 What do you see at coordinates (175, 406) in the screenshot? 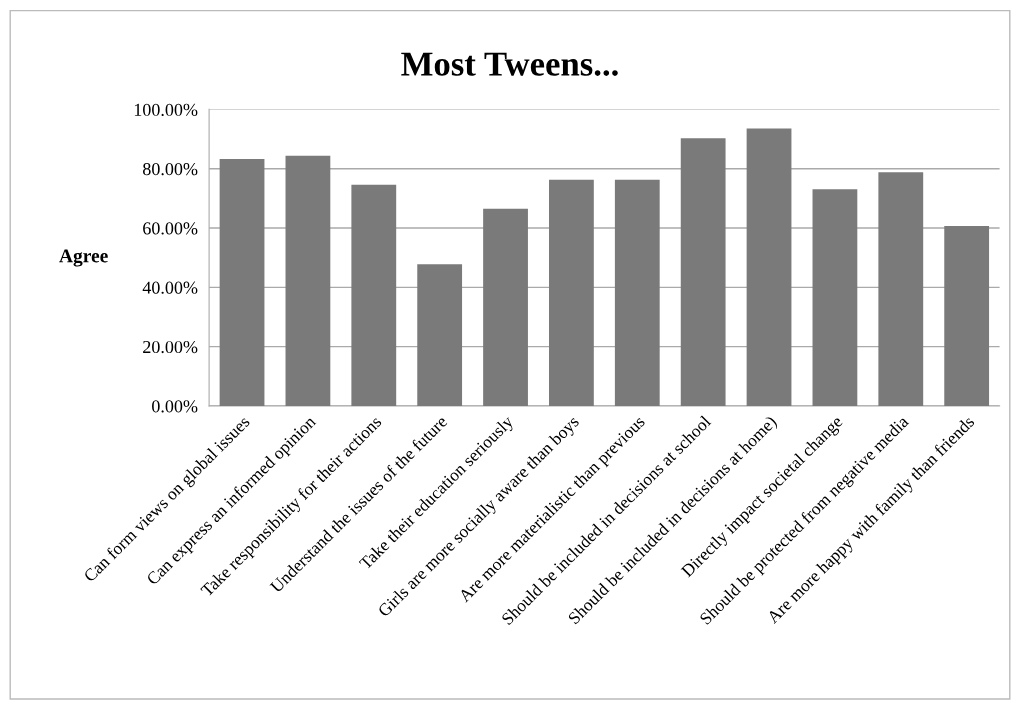
I see `y-tick-label: 0.00%` at bounding box center [175, 406].